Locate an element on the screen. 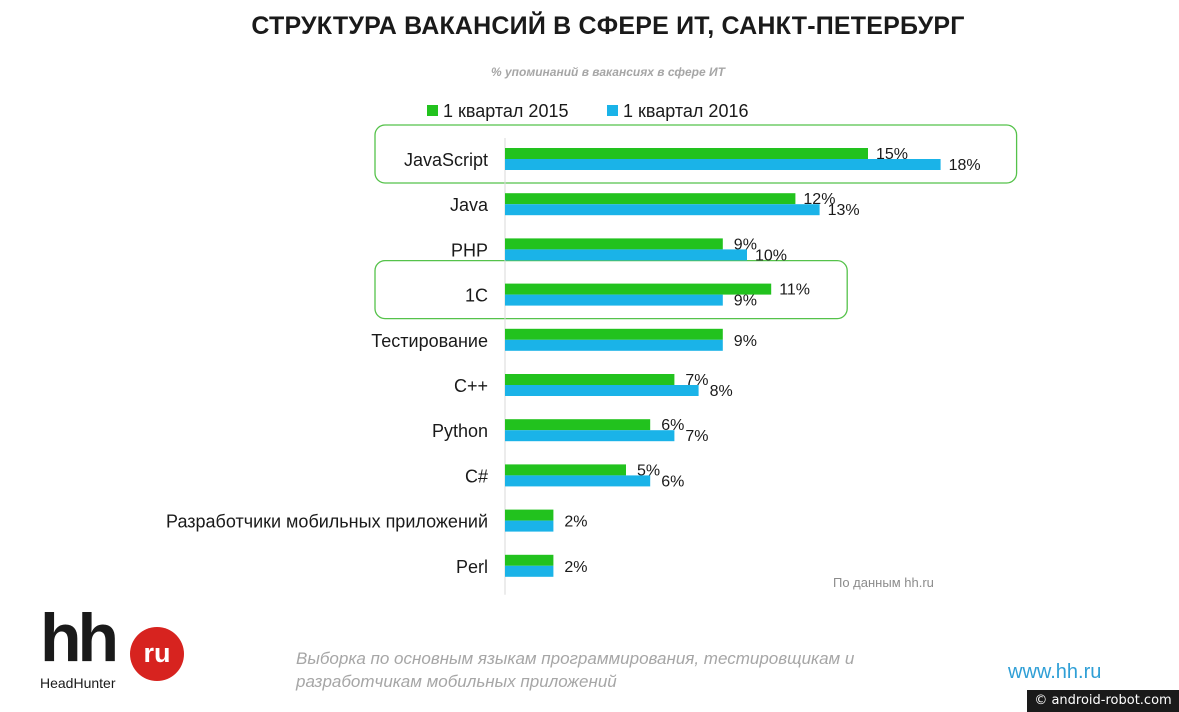 This screenshot has height=712, width=1179. category-label: Тестирование is located at coordinates (429, 341).